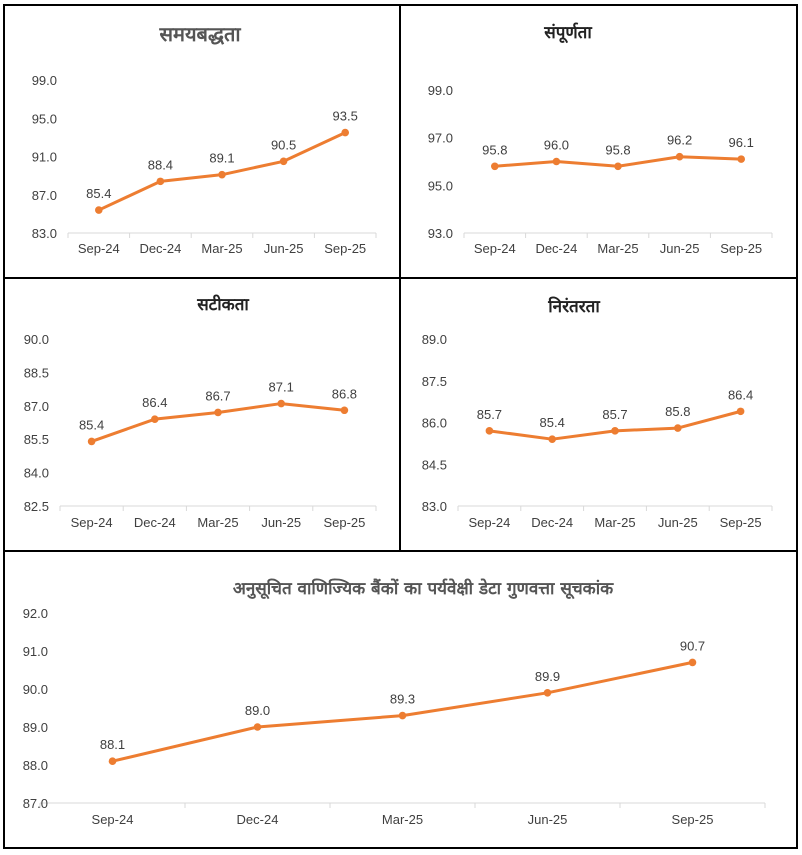  What do you see at coordinates (35, 689) in the screenshot?
I see `y-tick-label: 90.0` at bounding box center [35, 689].